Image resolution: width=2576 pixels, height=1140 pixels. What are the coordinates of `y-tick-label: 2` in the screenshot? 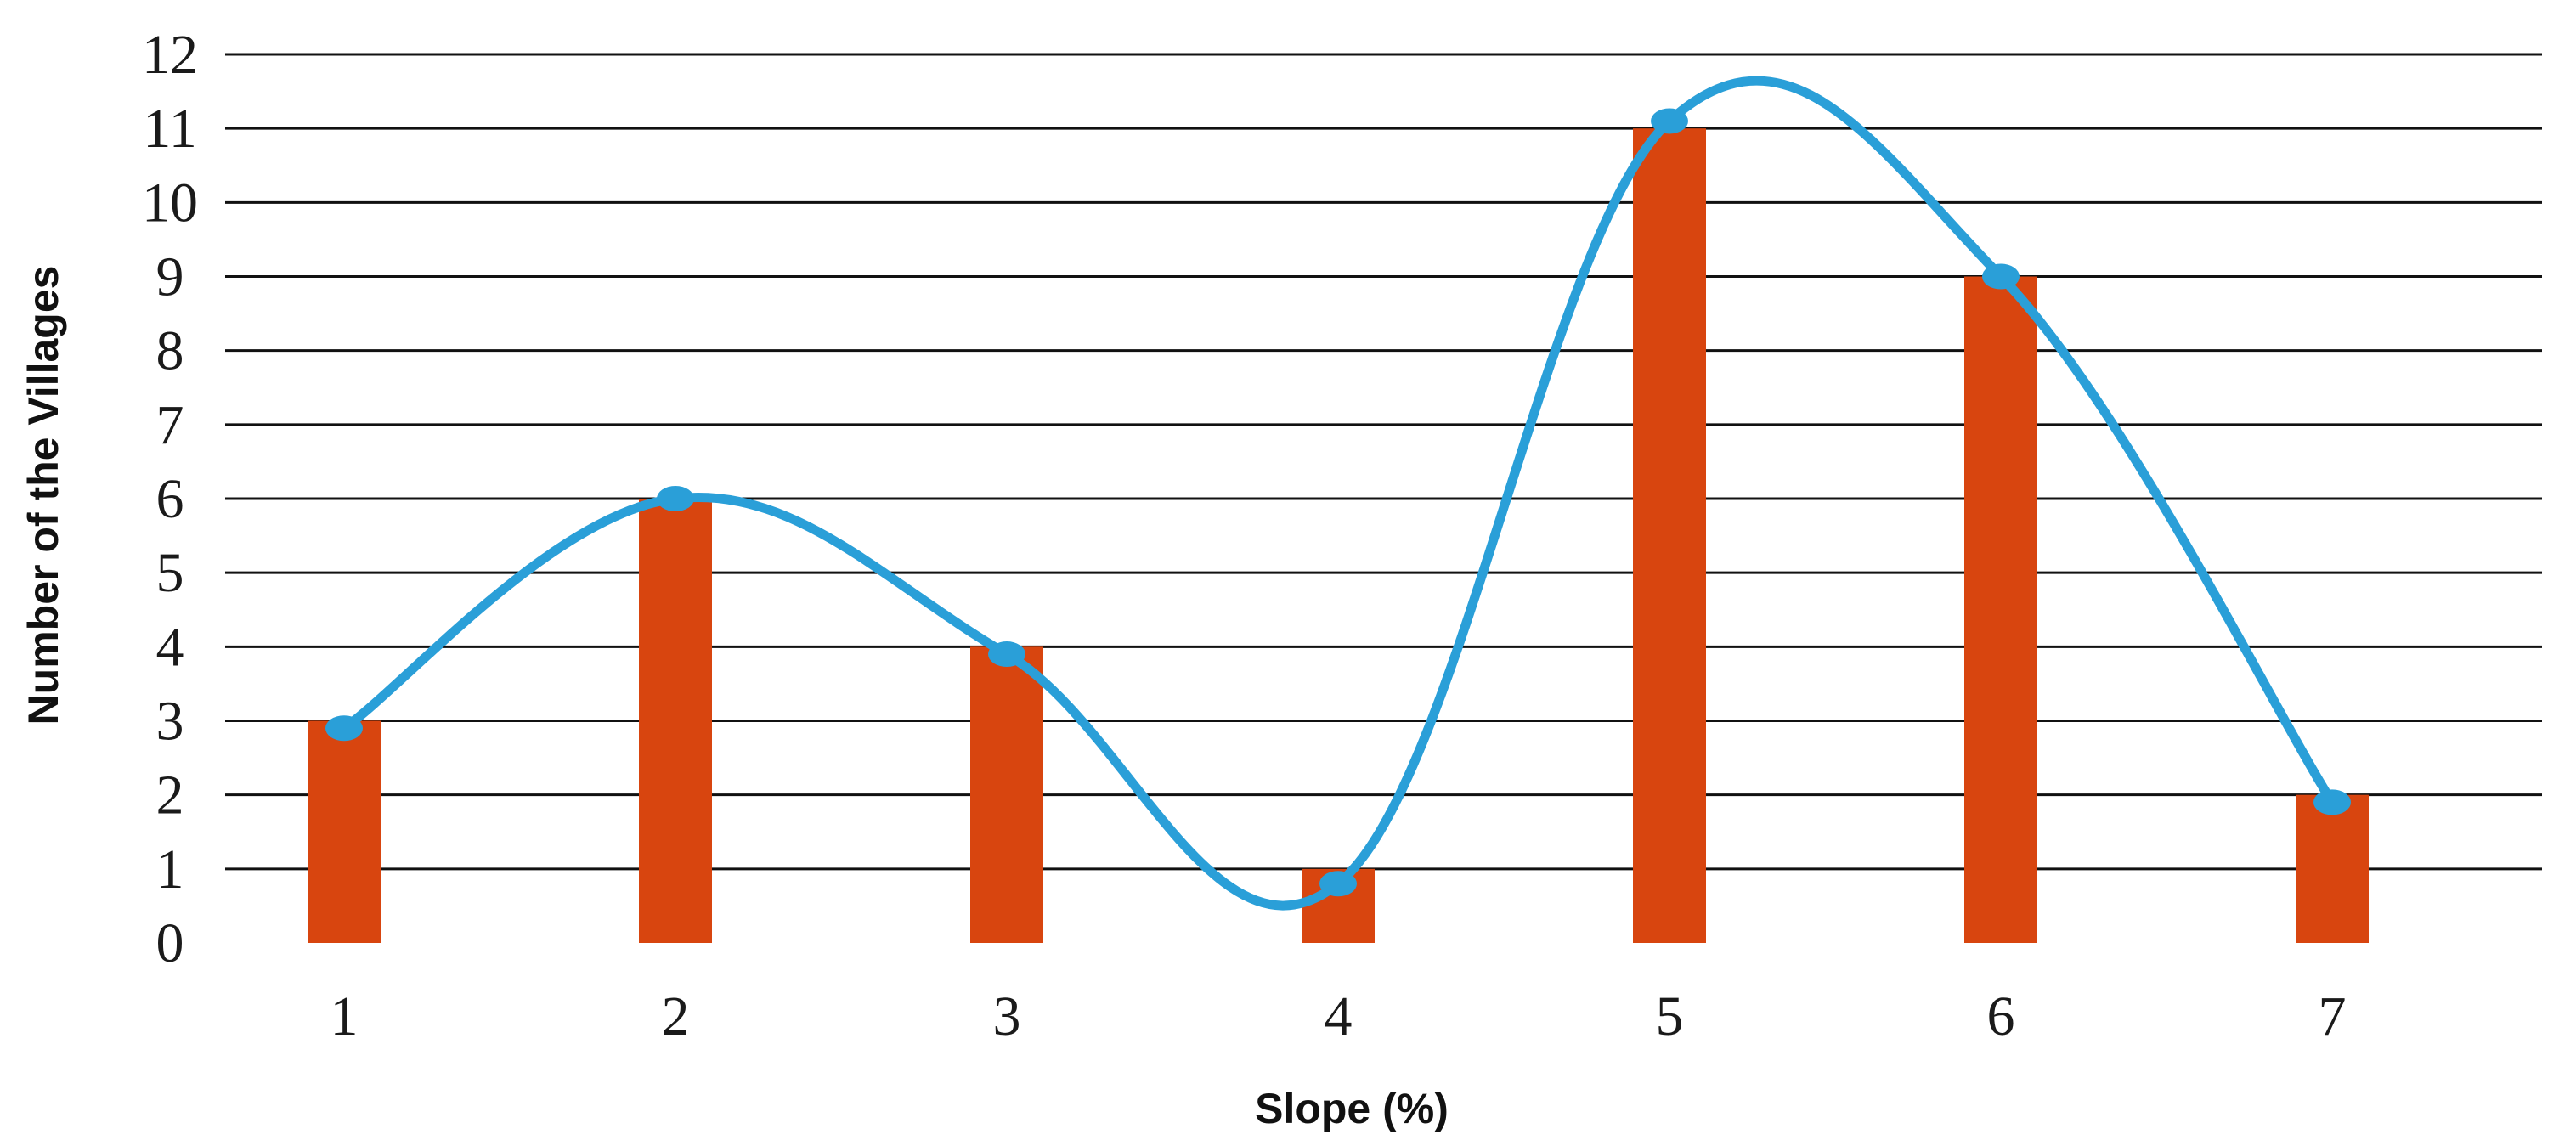 It's located at (170, 796).